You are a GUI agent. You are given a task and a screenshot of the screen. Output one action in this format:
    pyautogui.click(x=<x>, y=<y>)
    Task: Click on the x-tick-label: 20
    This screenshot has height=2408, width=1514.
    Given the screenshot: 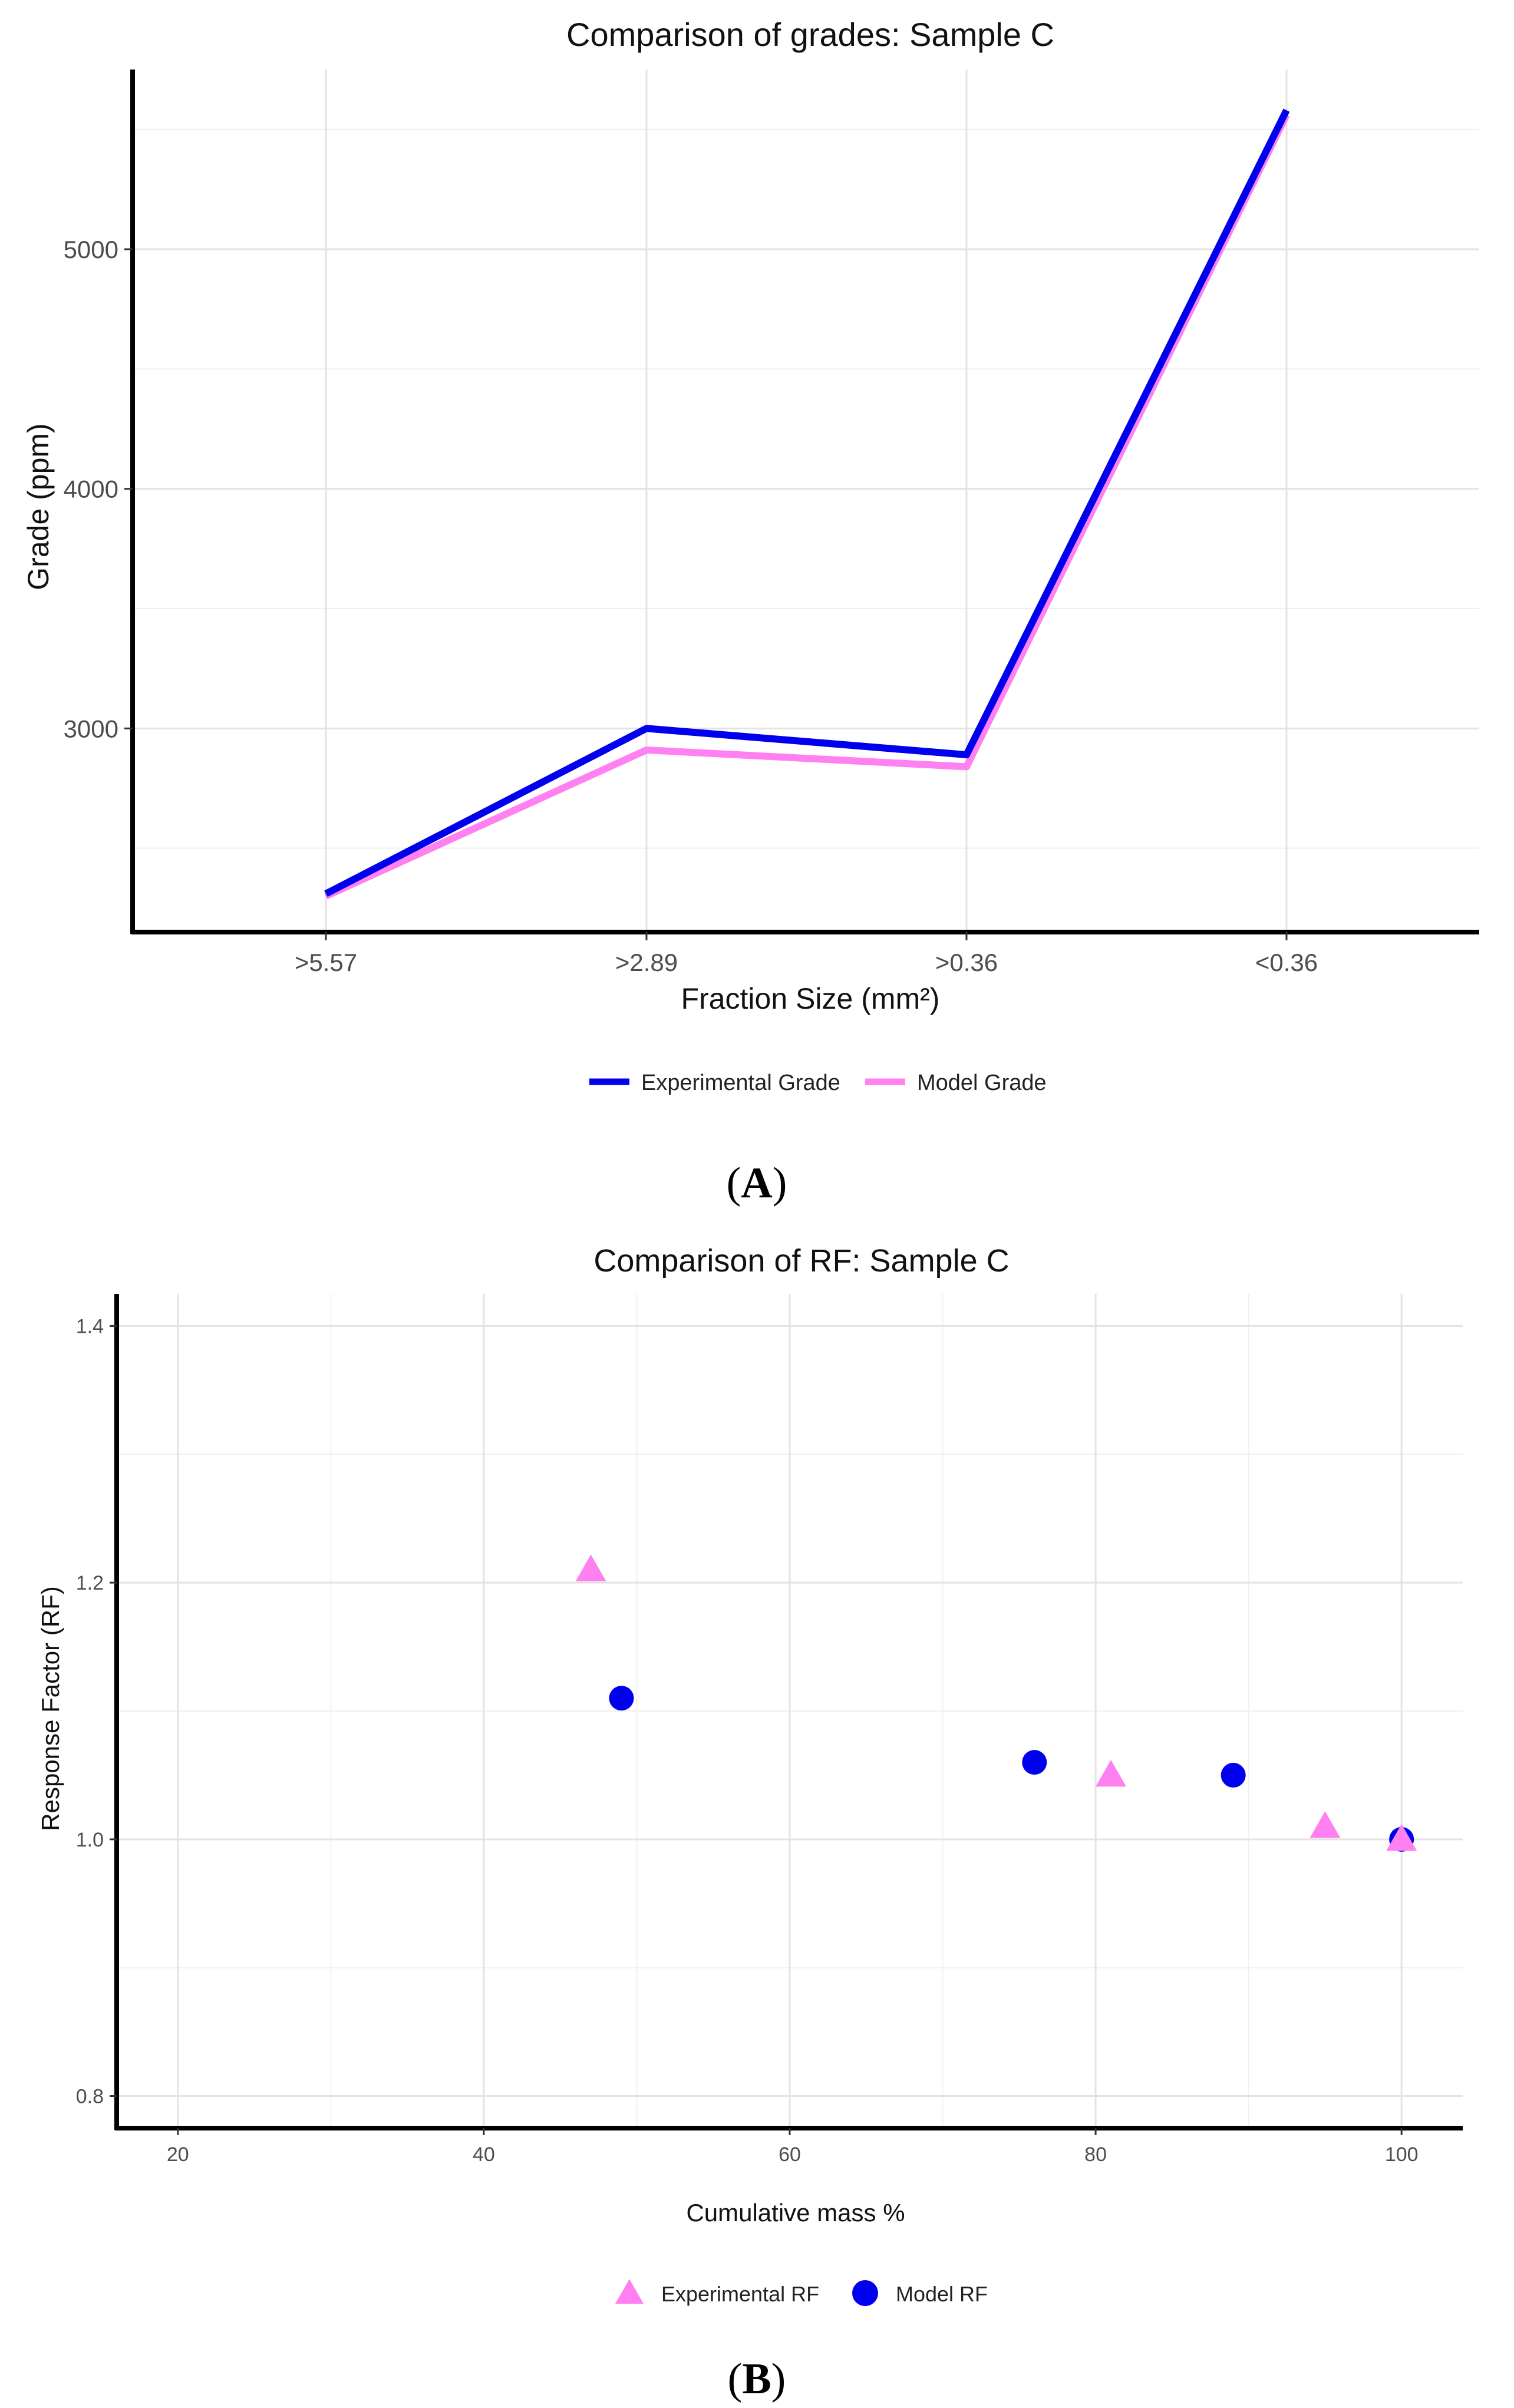 What is the action you would take?
    pyautogui.click(x=178, y=2154)
    